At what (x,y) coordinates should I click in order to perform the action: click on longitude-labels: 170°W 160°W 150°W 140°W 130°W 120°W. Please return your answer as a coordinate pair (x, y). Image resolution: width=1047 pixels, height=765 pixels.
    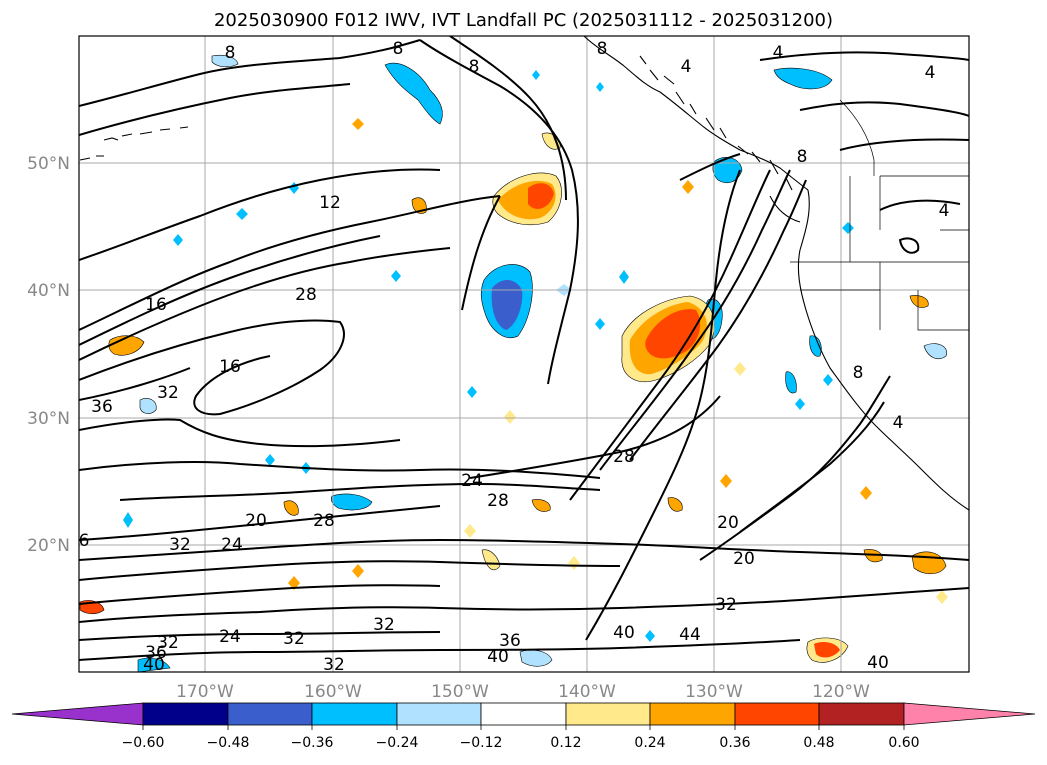
    Looking at the image, I should click on (523, 692).